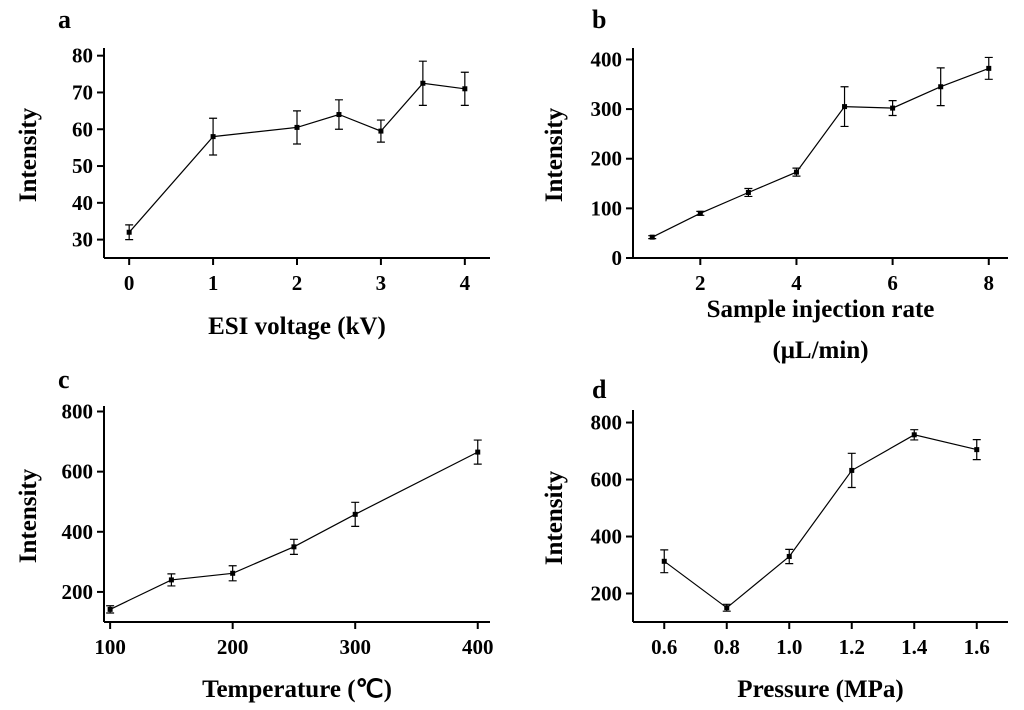 Image resolution: width=1024 pixels, height=710 pixels. Describe the element at coordinates (110, 647) in the screenshot. I see `x-tick-label: 100` at that location.